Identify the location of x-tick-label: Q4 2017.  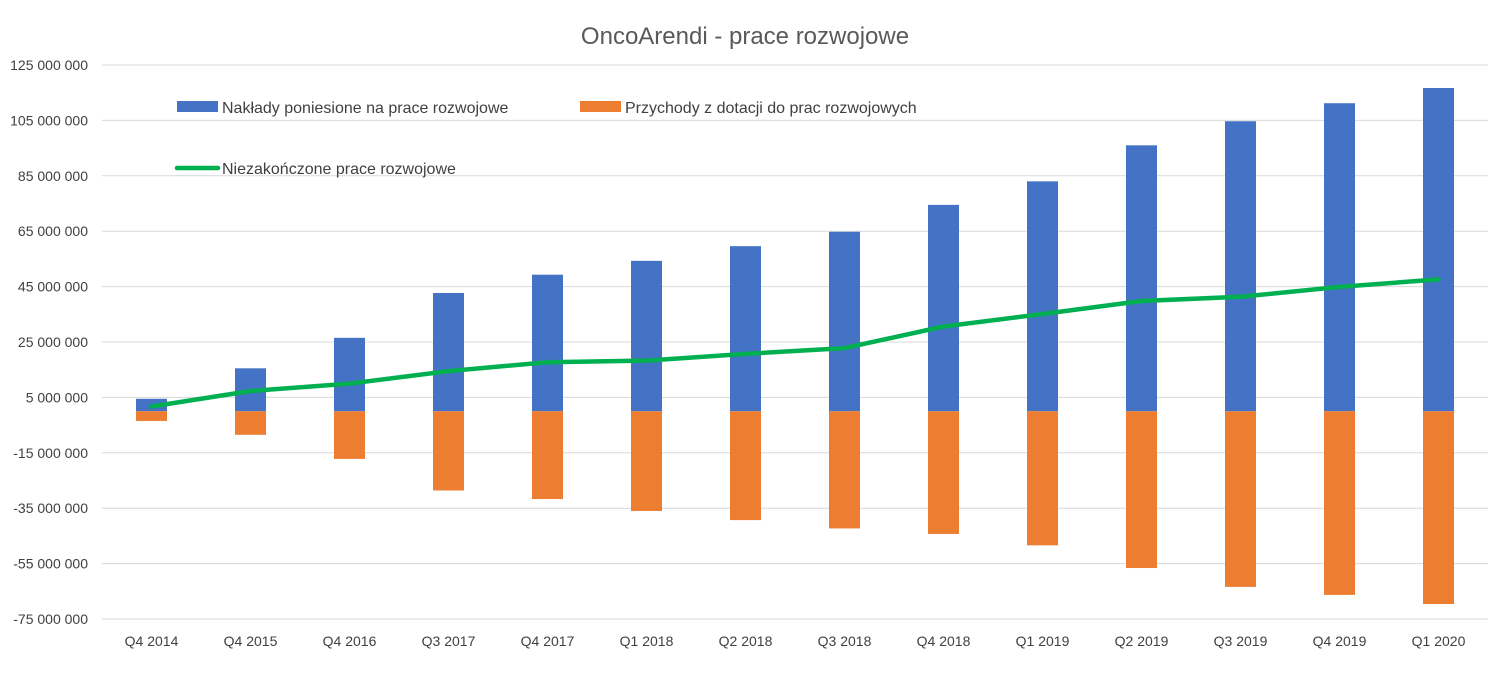
(548, 641).